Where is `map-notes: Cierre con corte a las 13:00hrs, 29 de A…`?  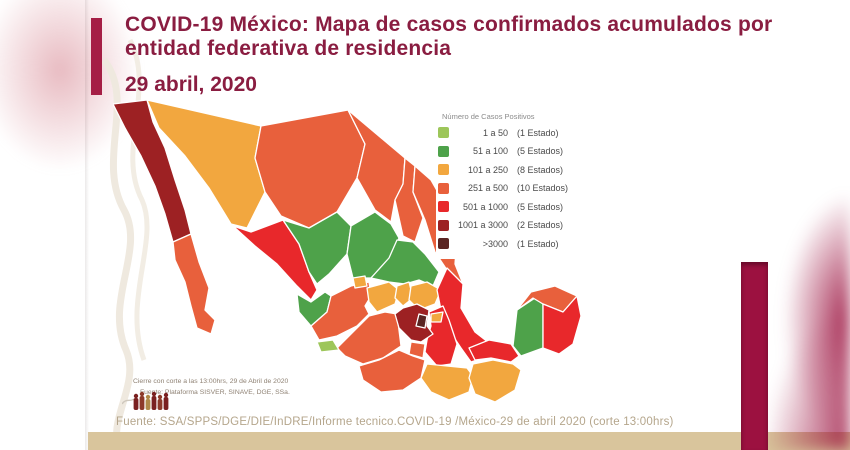 map-notes: Cierre con corte a las 13:00hrs, 29 de A… is located at coordinates (211, 387).